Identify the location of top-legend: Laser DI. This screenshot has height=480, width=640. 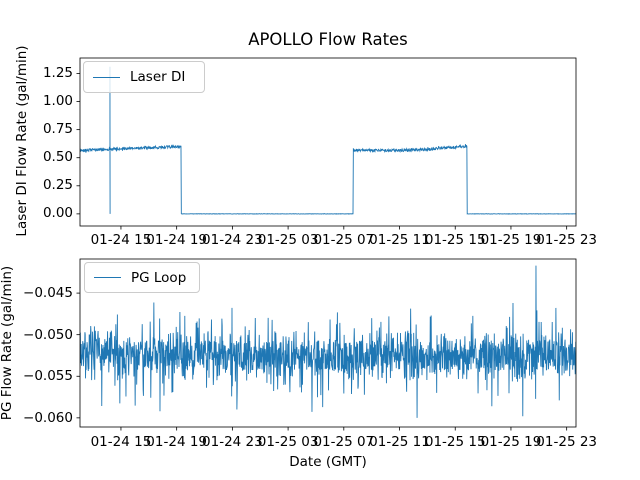
(144, 77).